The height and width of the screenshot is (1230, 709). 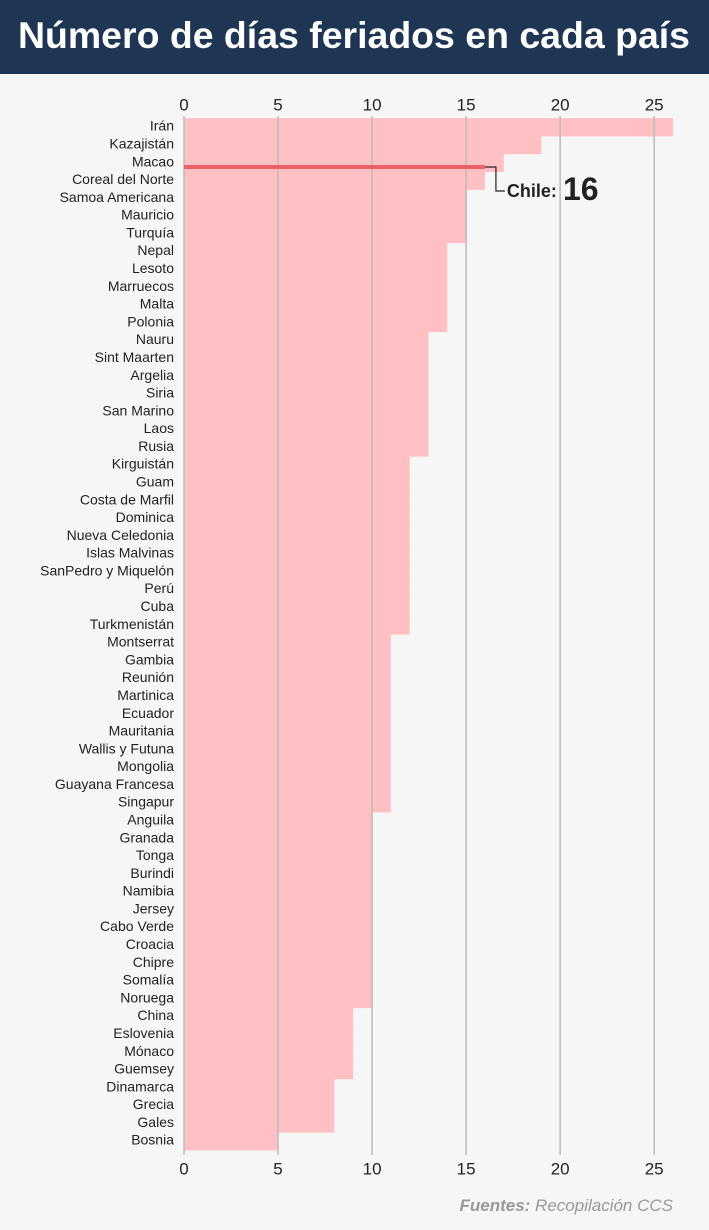 I want to click on y-tick-label: Reunión, so click(x=148, y=677).